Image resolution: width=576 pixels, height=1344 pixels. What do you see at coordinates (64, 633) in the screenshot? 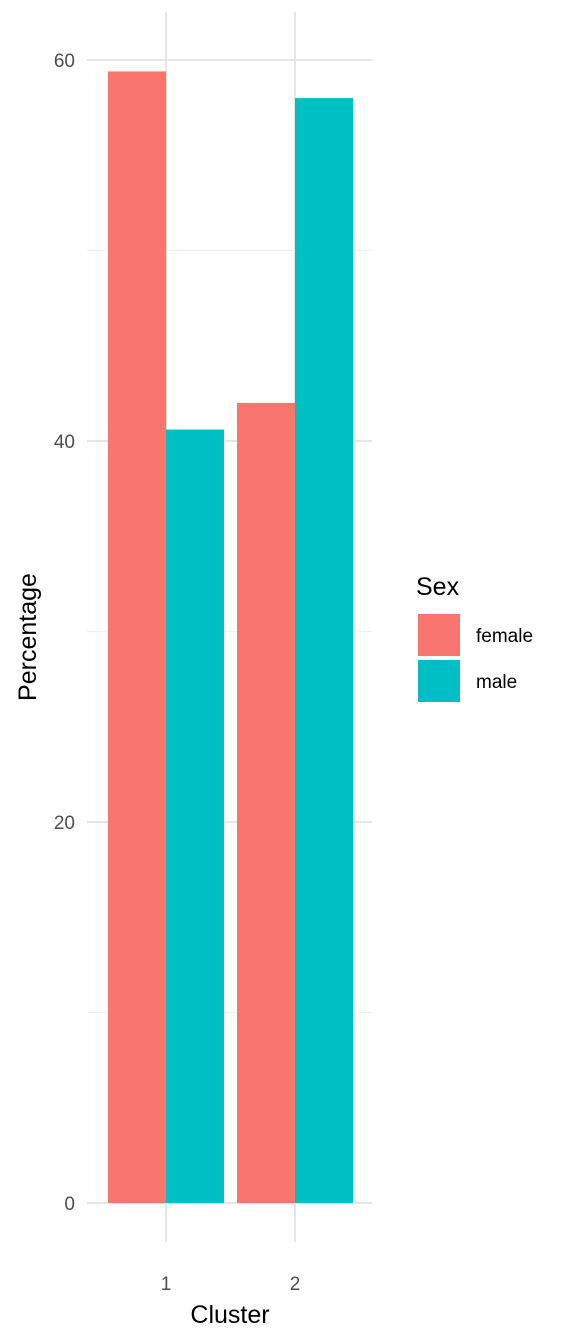
I see `y-tick-labels: 0 20 40 60` at bounding box center [64, 633].